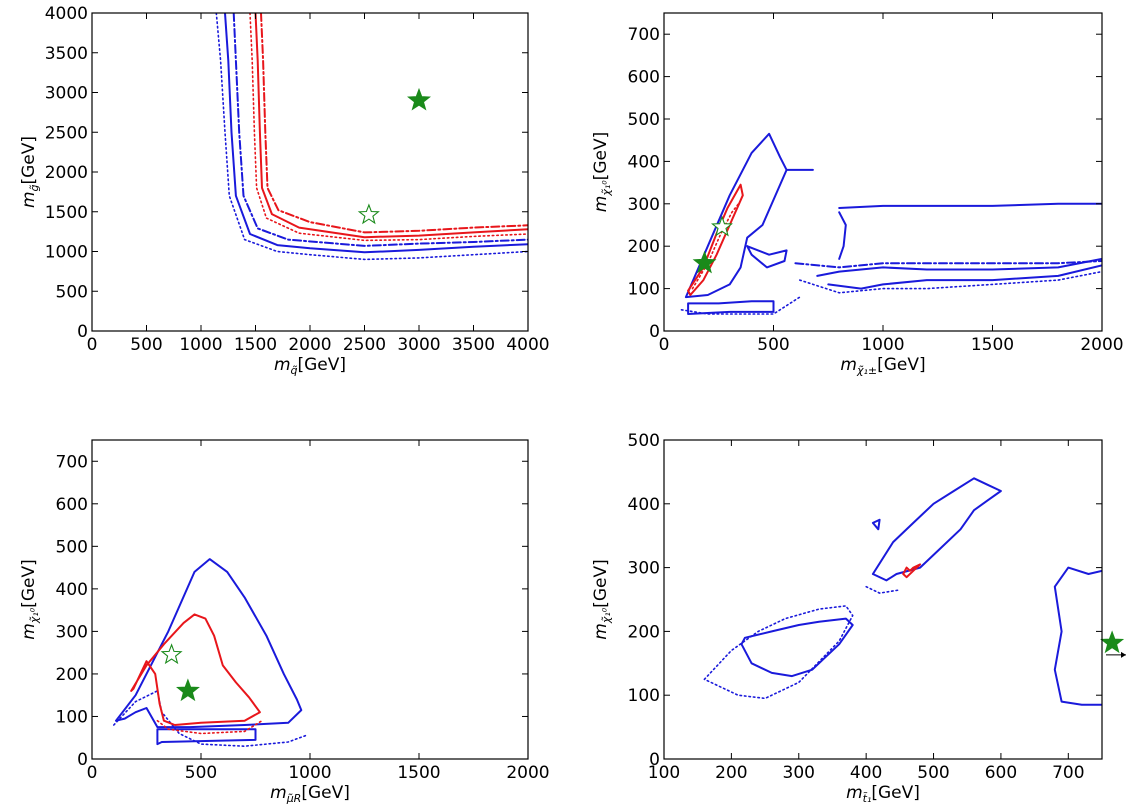 The width and height of the screenshot is (1132, 806). What do you see at coordinates (66, 133) in the screenshot?
I see `y-tick-label: 2500` at bounding box center [66, 133].